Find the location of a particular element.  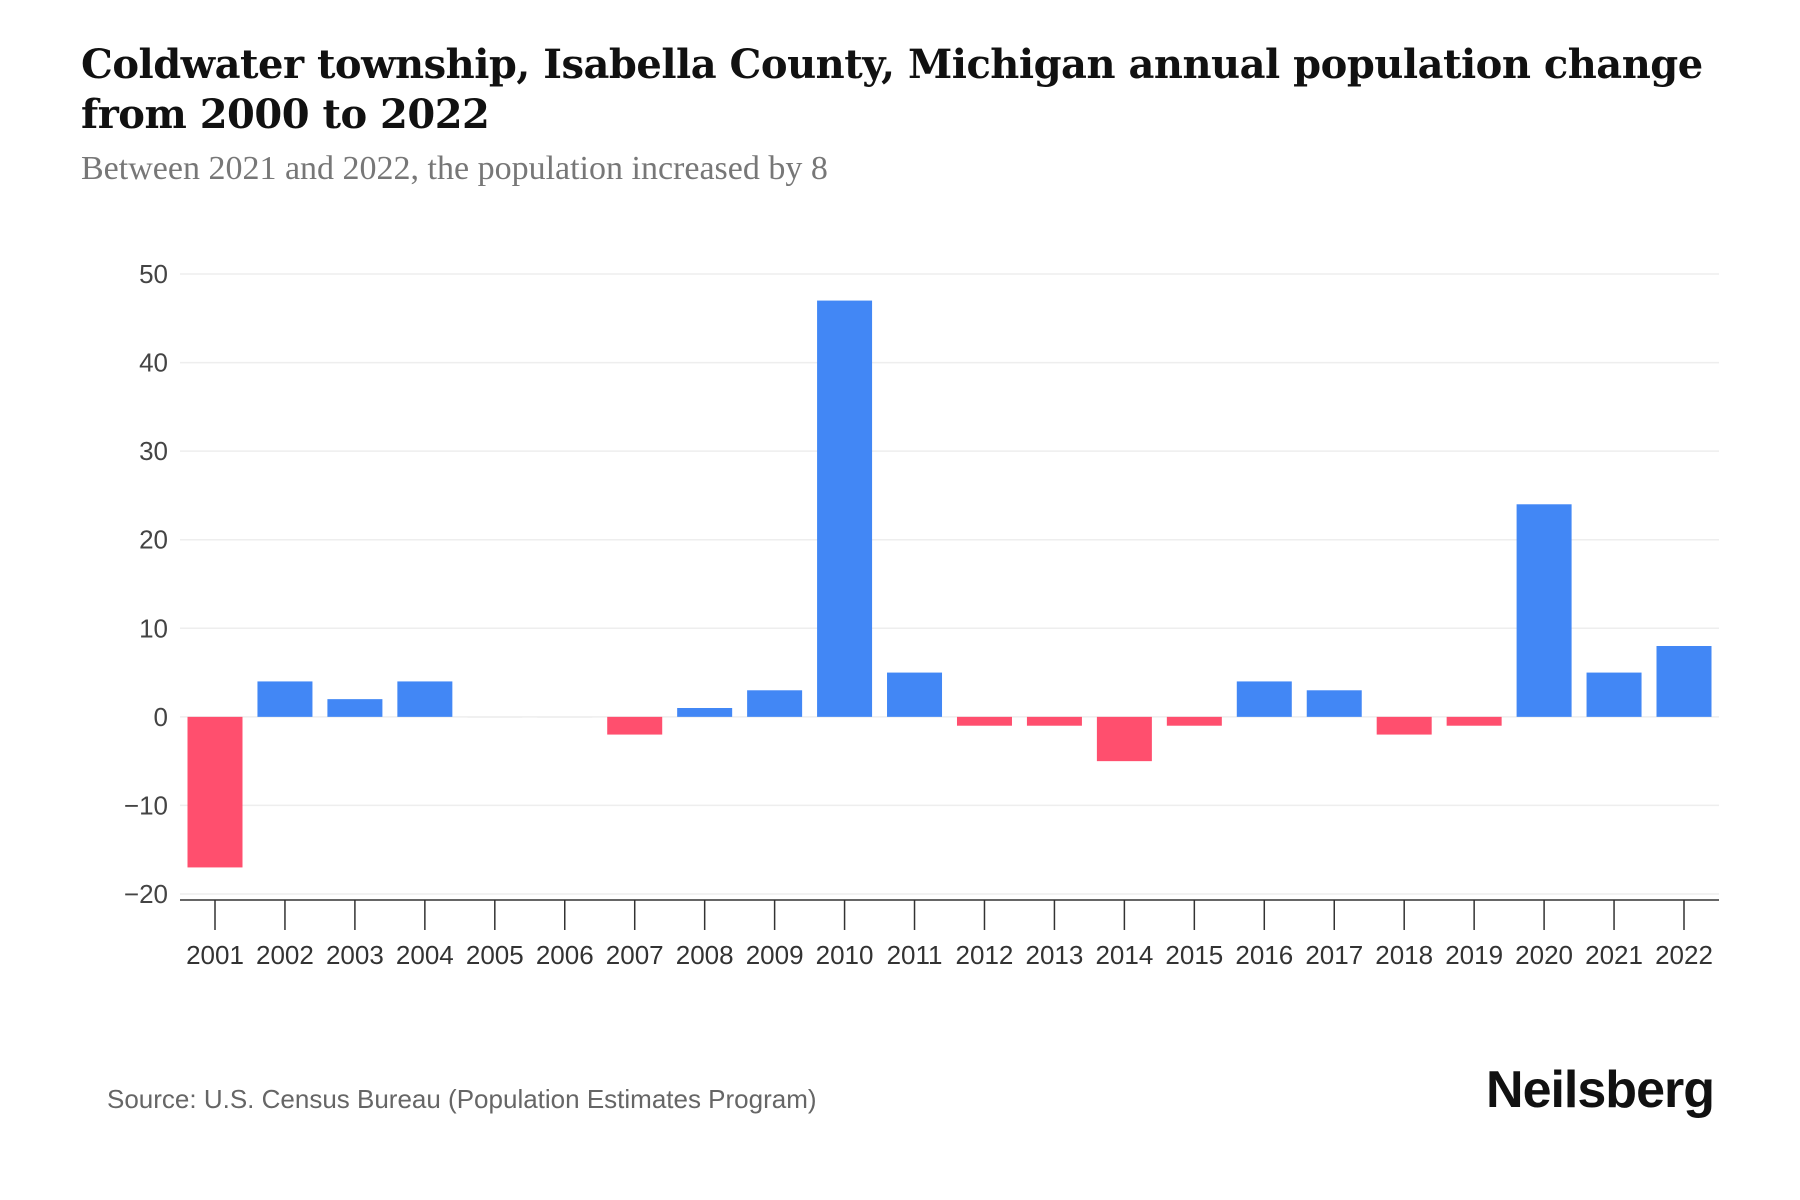

x-tick-label: 2004 is located at coordinates (425, 955).